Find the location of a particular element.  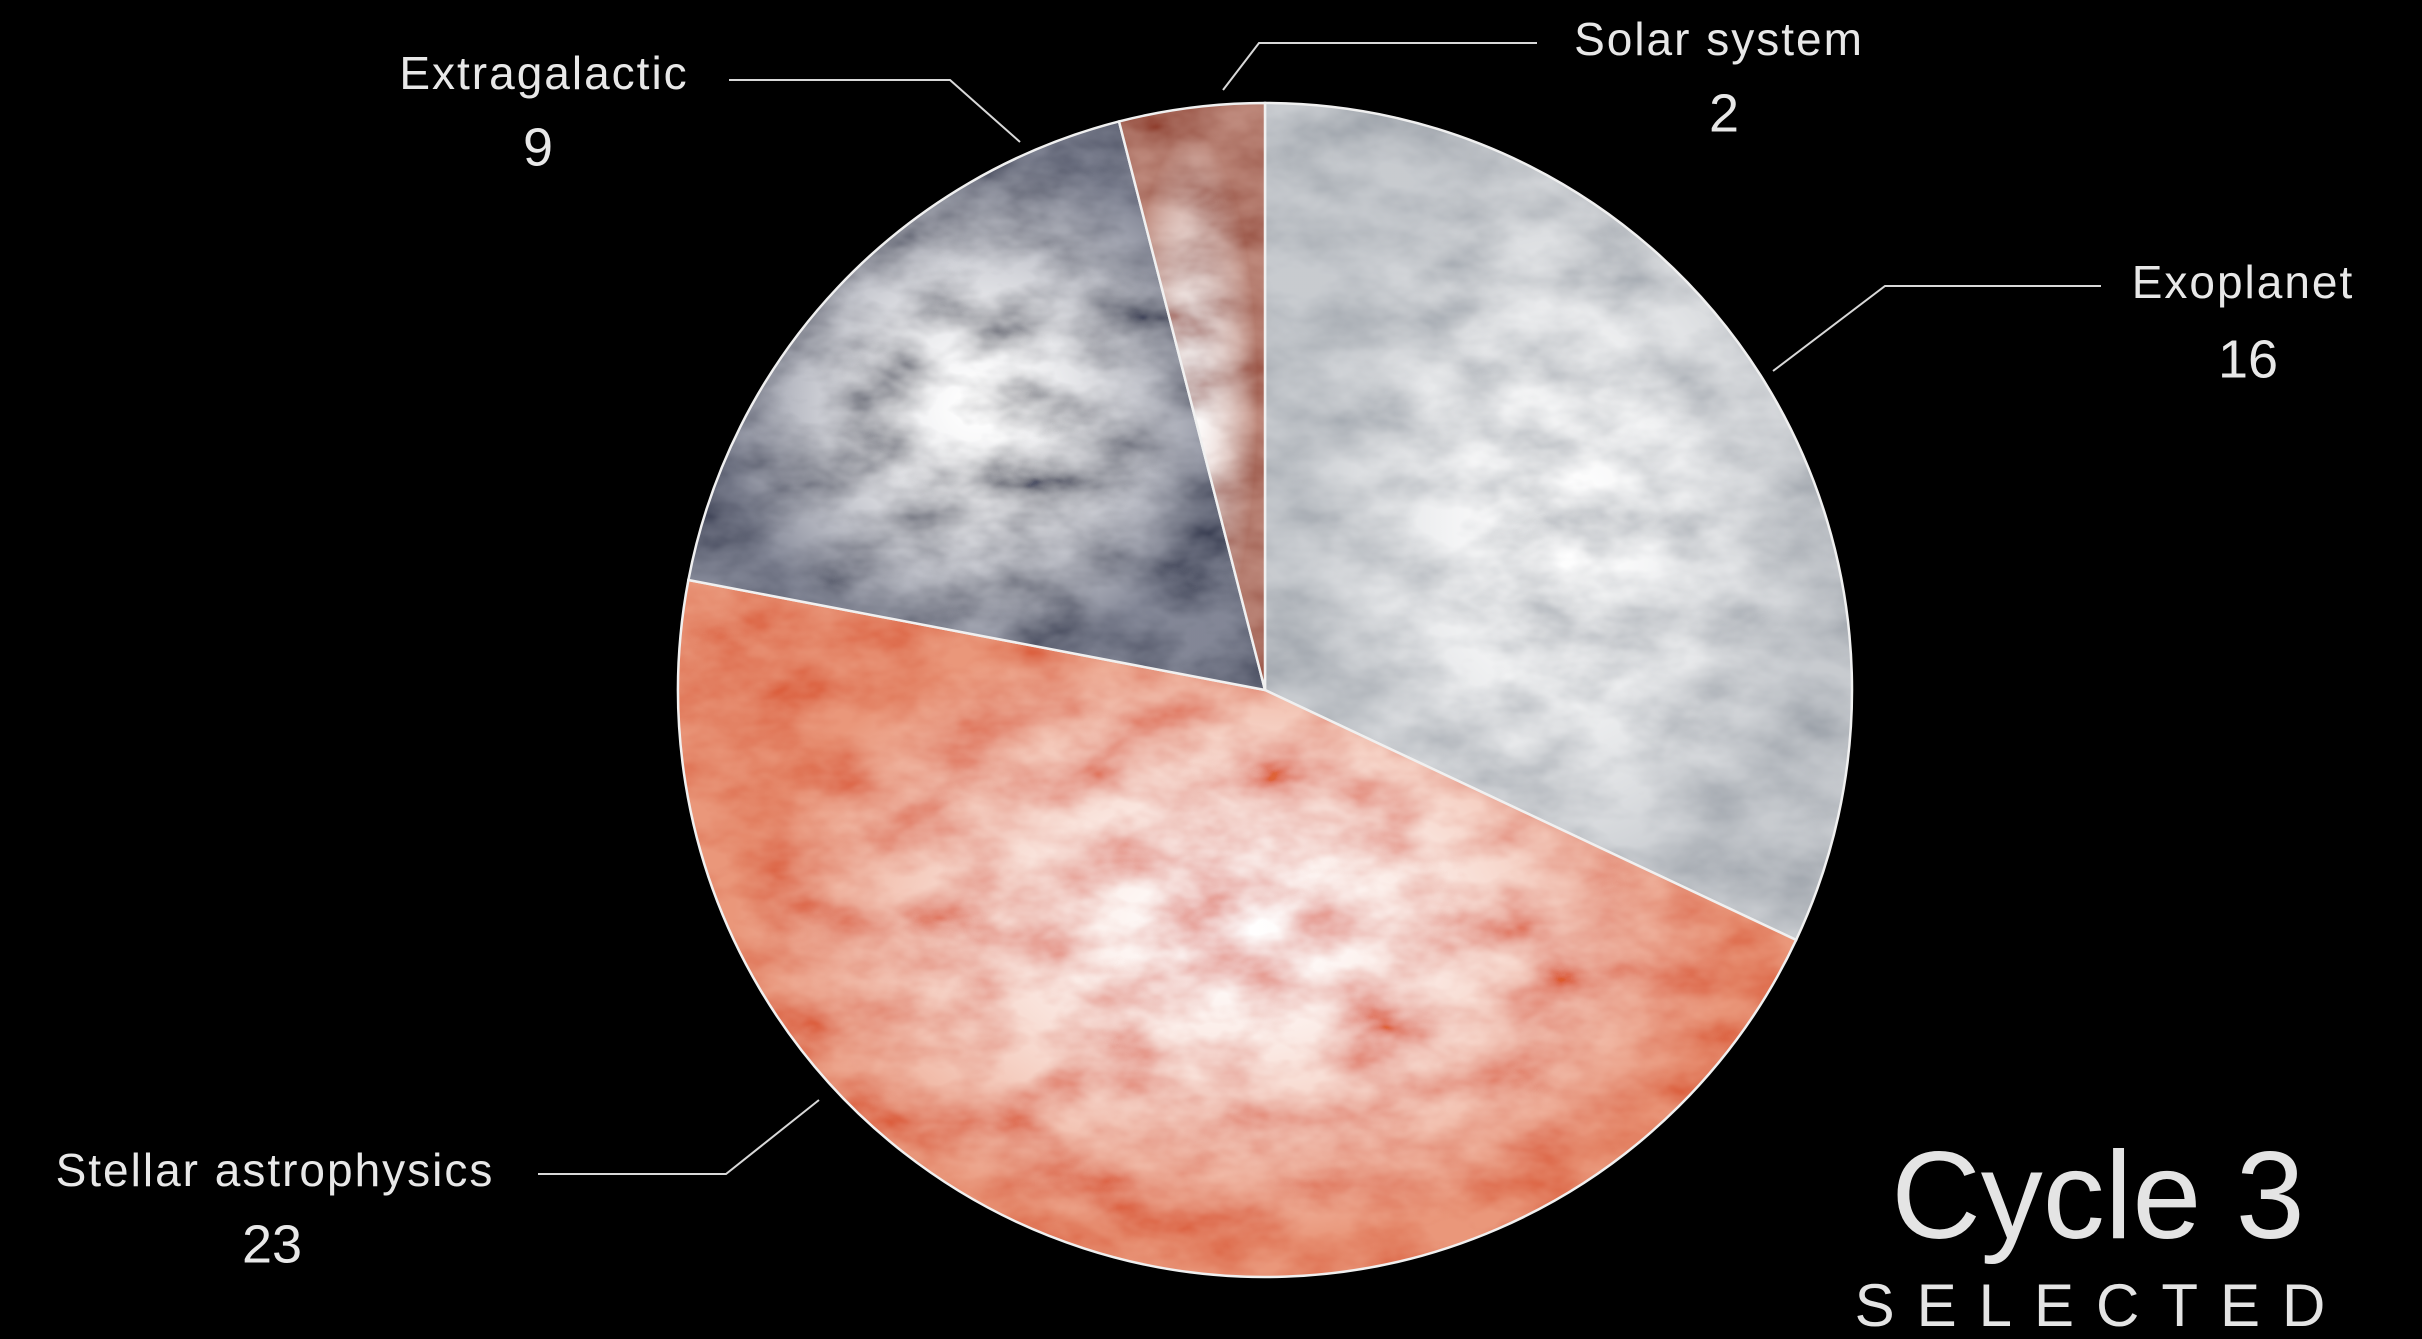

data-label: 16 is located at coordinates (2248, 359).